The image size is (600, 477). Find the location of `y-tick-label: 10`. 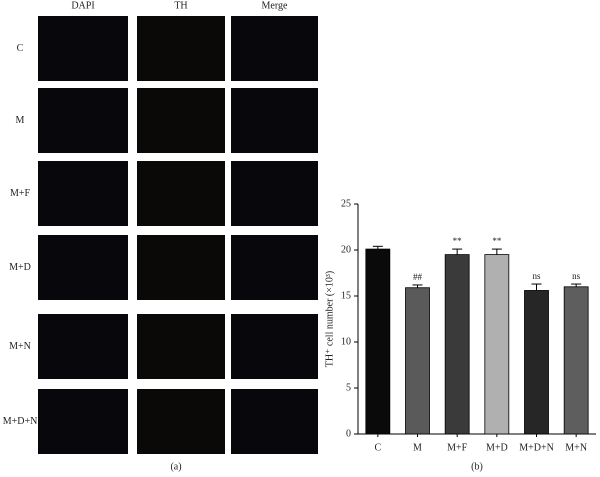

y-tick-label: 10 is located at coordinates (346, 341).